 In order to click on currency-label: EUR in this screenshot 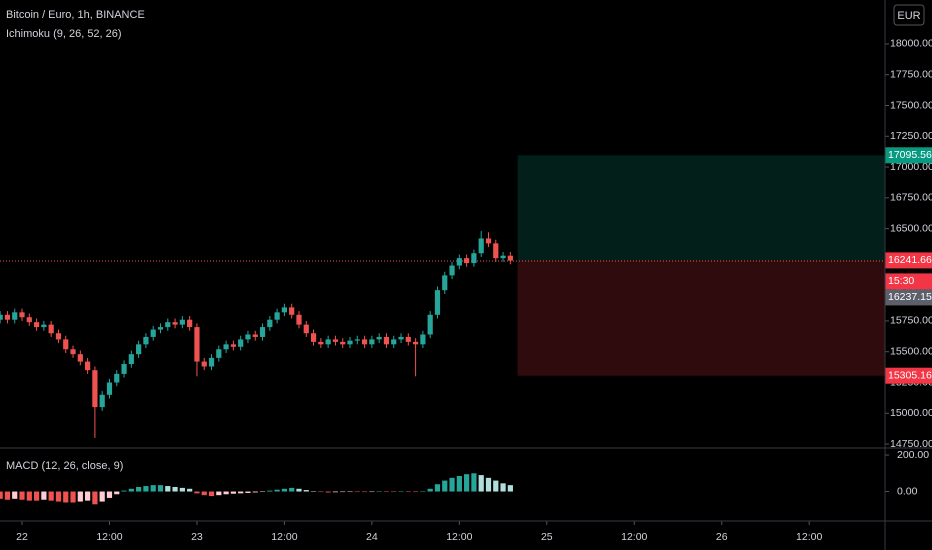, I will do `click(908, 16)`.